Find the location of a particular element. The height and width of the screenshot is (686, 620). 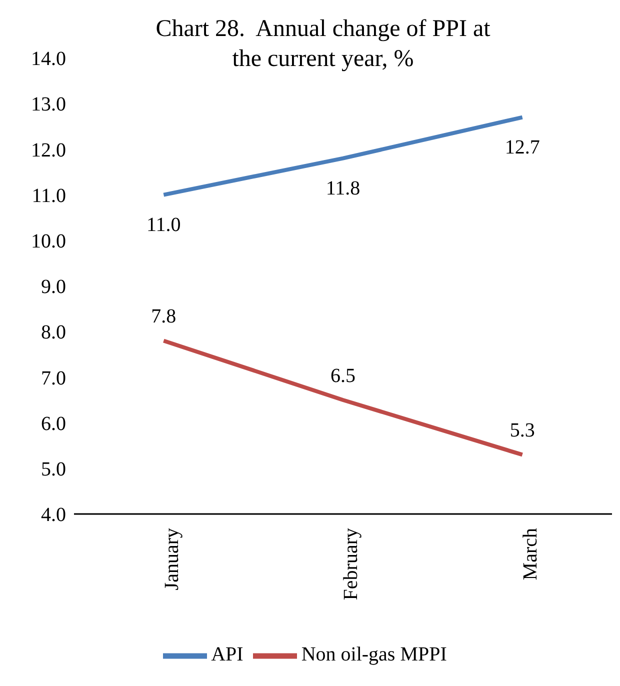

y-tick-label: 6.0 is located at coordinates (53, 423).